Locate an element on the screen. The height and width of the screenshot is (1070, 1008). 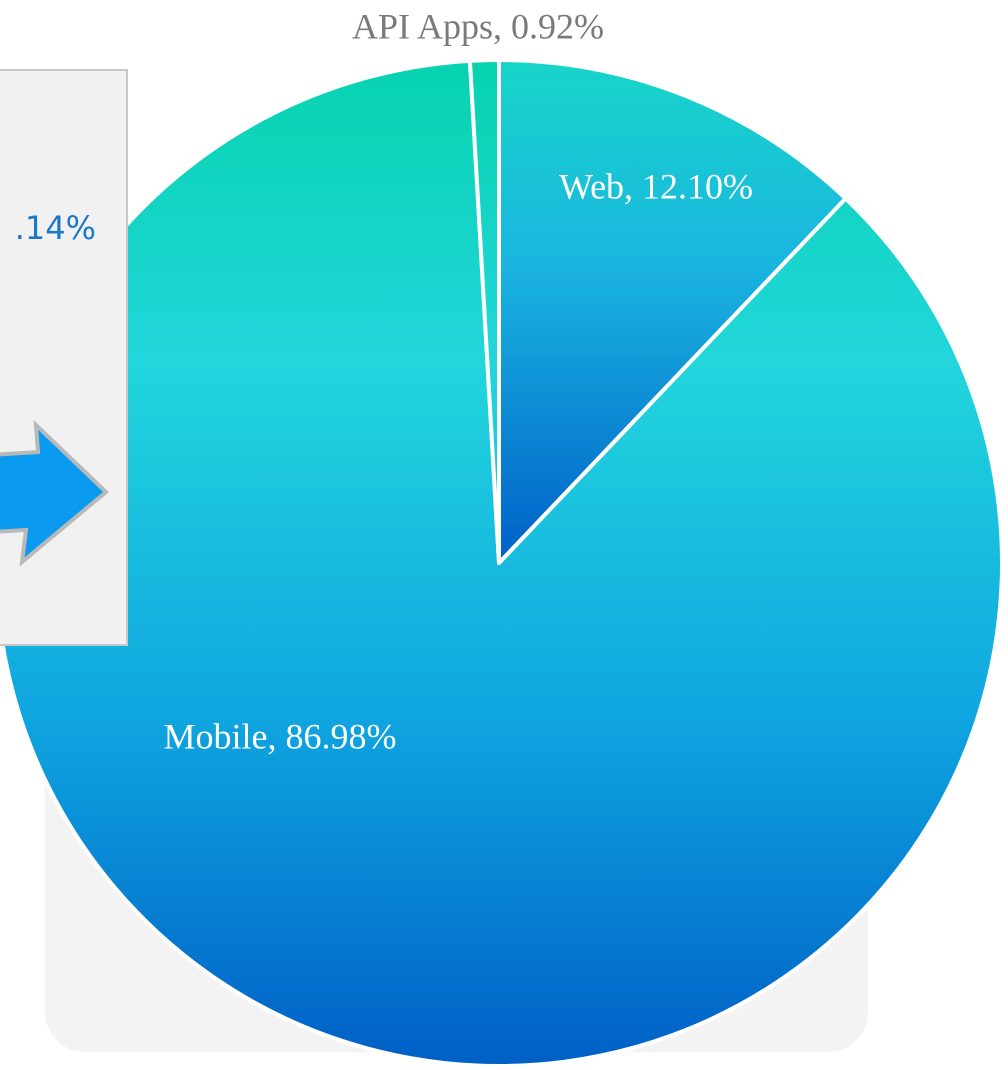
slice-label: Mobile, 86.98% is located at coordinates (280, 736).